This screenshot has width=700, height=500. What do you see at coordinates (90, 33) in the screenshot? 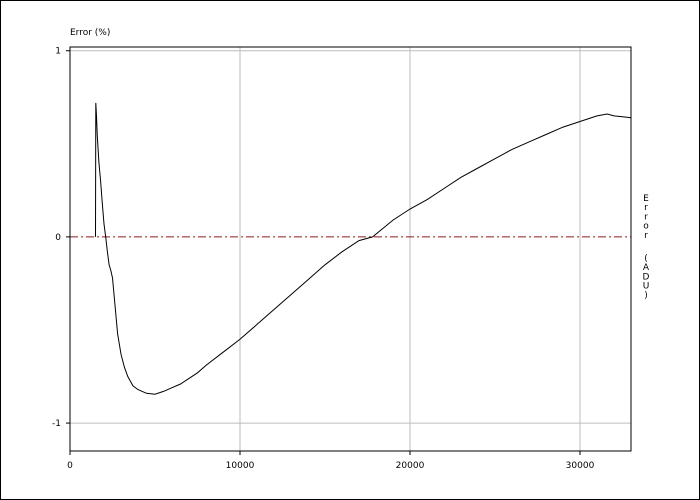
I see `y-axis-title: Error (%)` at bounding box center [90, 33].